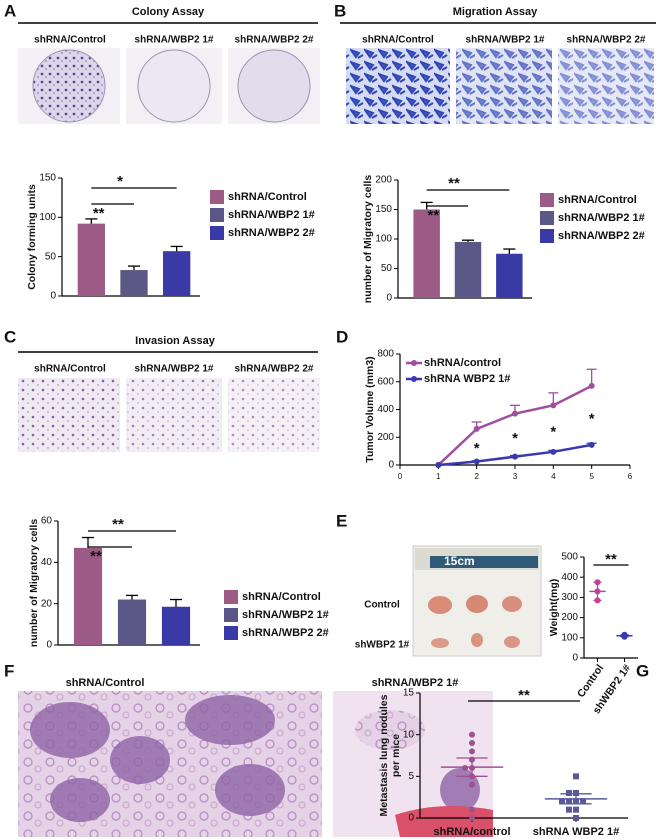 This screenshot has height=839, width=658. Describe the element at coordinates (175, 341) in the screenshot. I see `panel-title: Invasion Assay` at that location.